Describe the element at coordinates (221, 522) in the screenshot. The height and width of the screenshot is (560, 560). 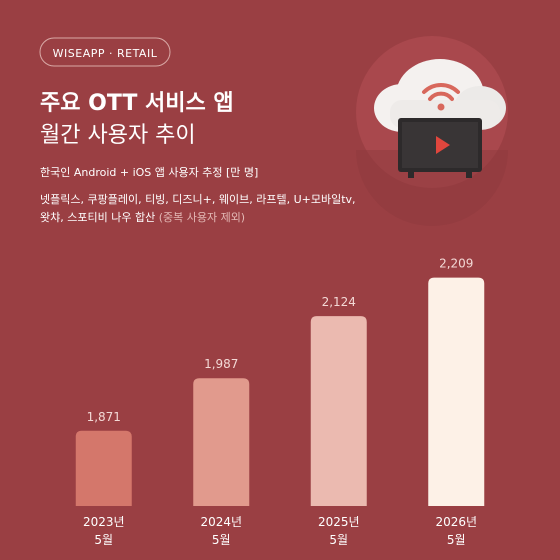
I see `x-tick-label: 2024년` at that location.